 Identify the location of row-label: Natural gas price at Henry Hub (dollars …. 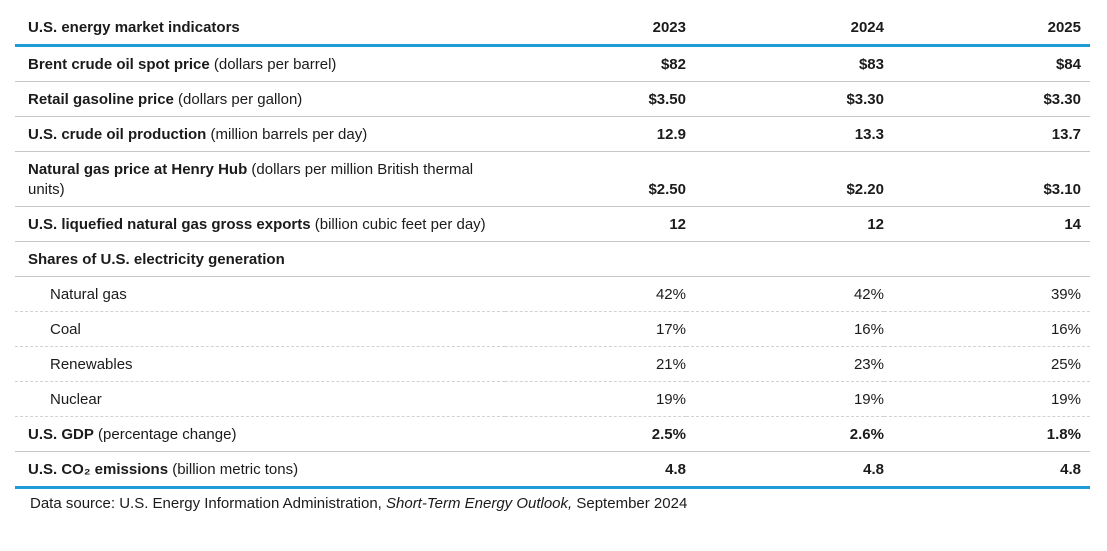
(260, 179).